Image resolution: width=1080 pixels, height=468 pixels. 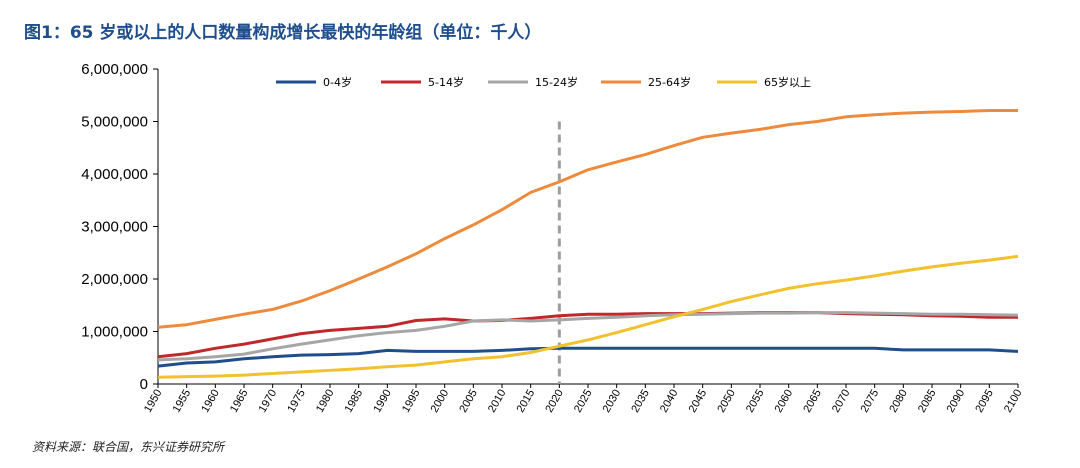 What do you see at coordinates (440, 401) in the screenshot?
I see `x-tick-label: 2000` at bounding box center [440, 401].